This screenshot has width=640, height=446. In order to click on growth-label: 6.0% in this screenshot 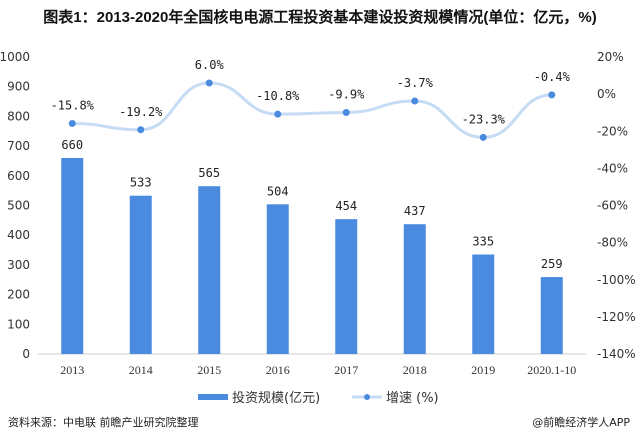, I will do `click(210, 65)`.